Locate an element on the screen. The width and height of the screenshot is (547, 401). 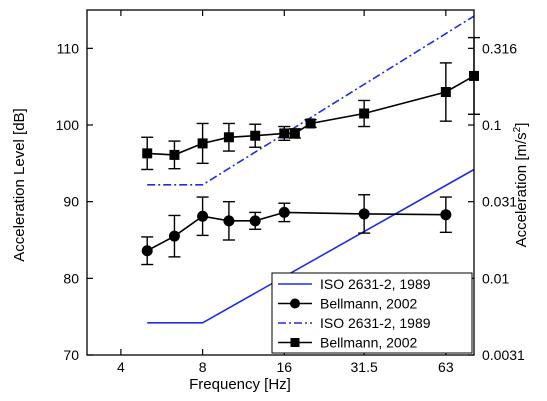
x-tick-label: 31.5 is located at coordinates (364, 367).